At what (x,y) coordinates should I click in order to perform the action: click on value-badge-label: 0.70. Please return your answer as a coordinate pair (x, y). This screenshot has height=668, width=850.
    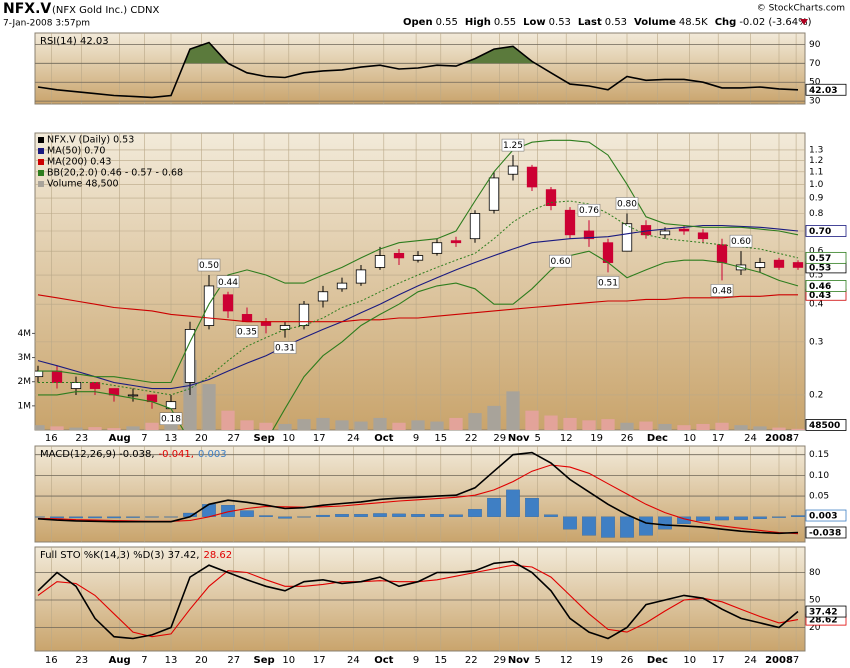
    Looking at the image, I should click on (820, 232).